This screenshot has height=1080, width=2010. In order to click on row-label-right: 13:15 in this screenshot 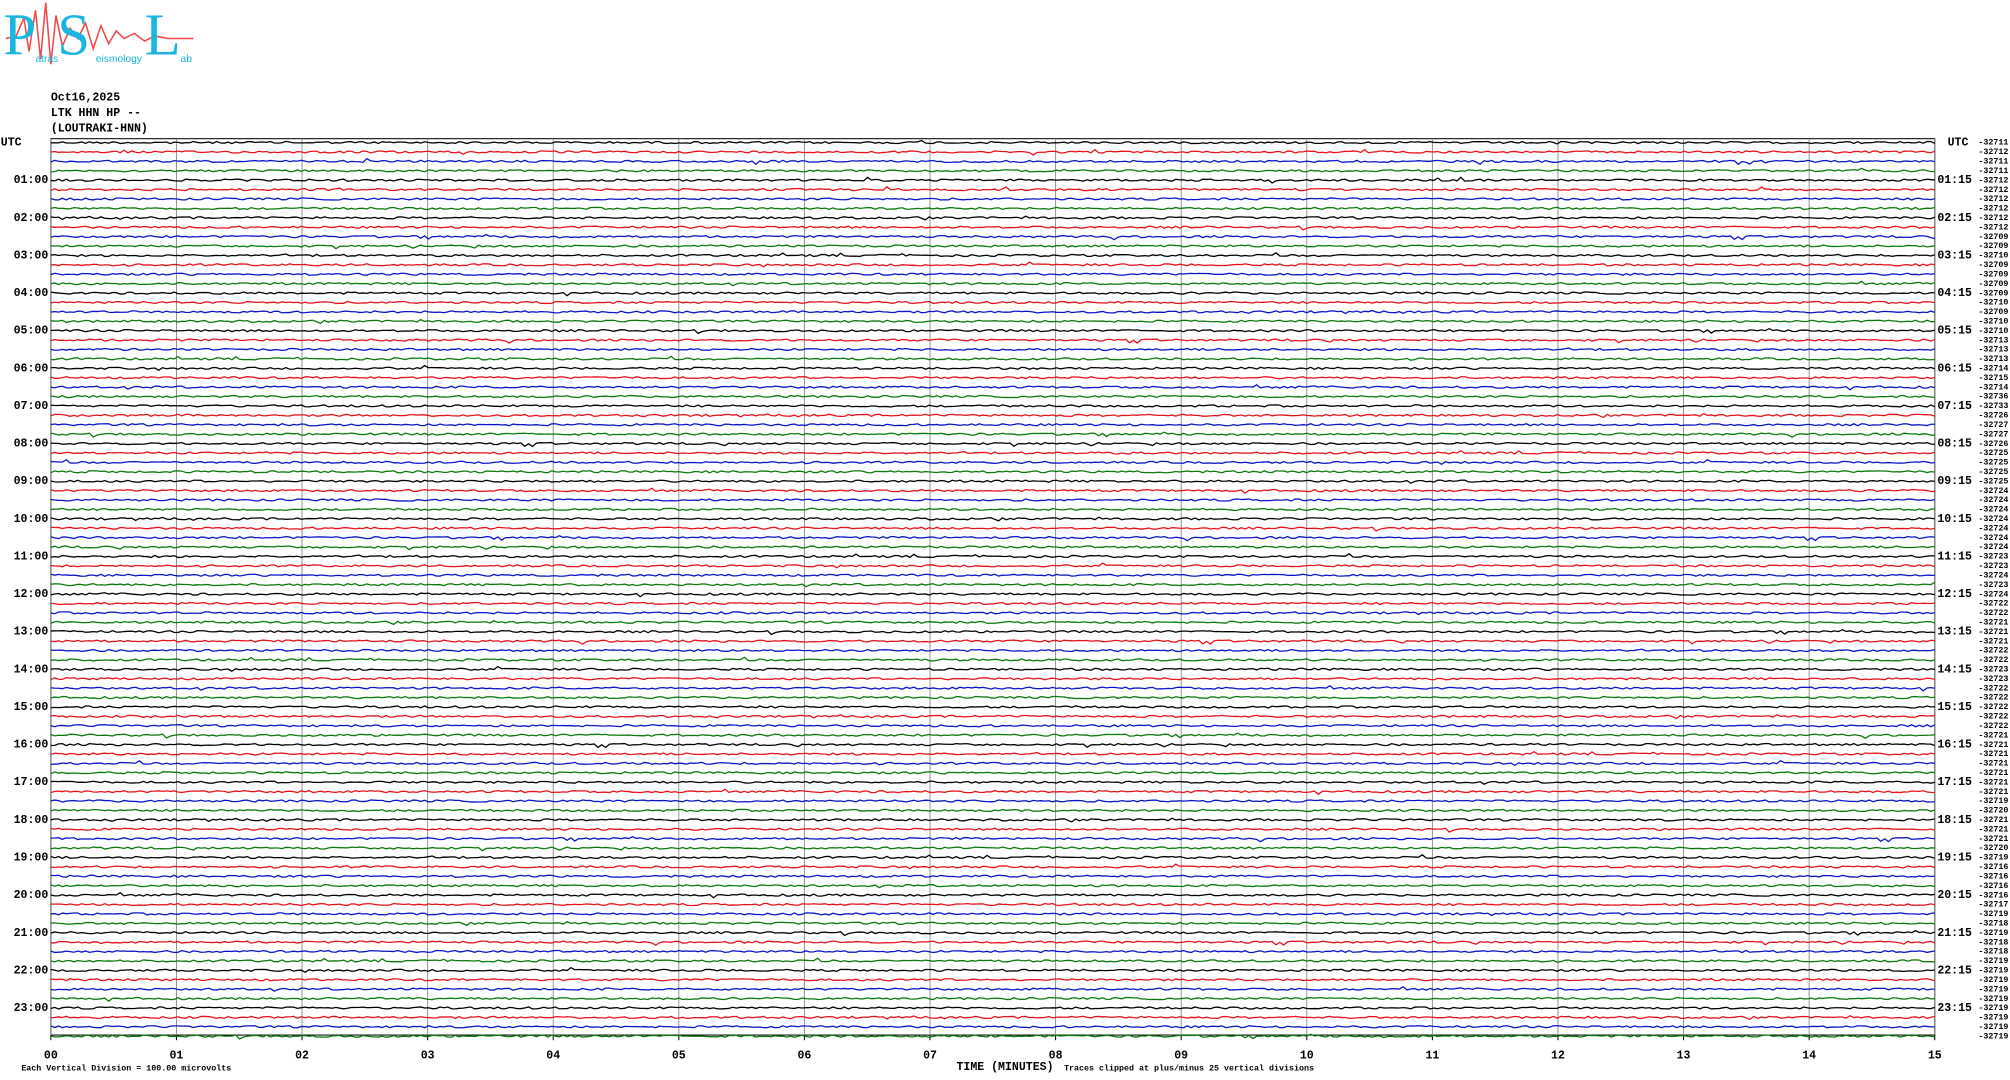, I will do `click(1954, 632)`.